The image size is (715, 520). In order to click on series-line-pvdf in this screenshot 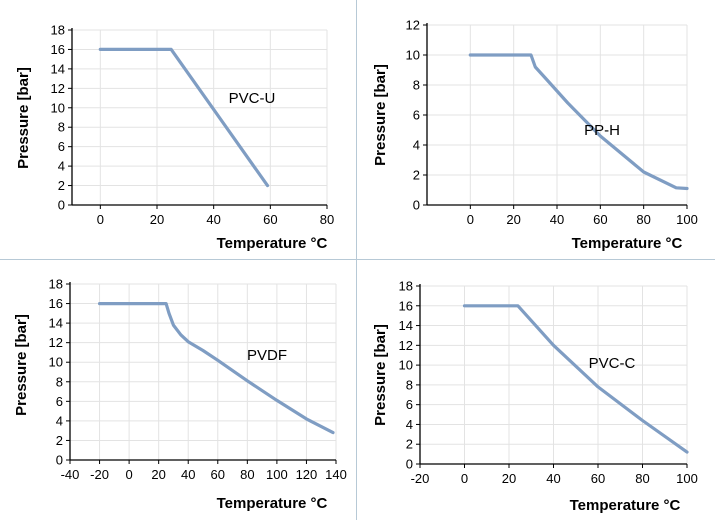, I will do `click(216, 368)`.